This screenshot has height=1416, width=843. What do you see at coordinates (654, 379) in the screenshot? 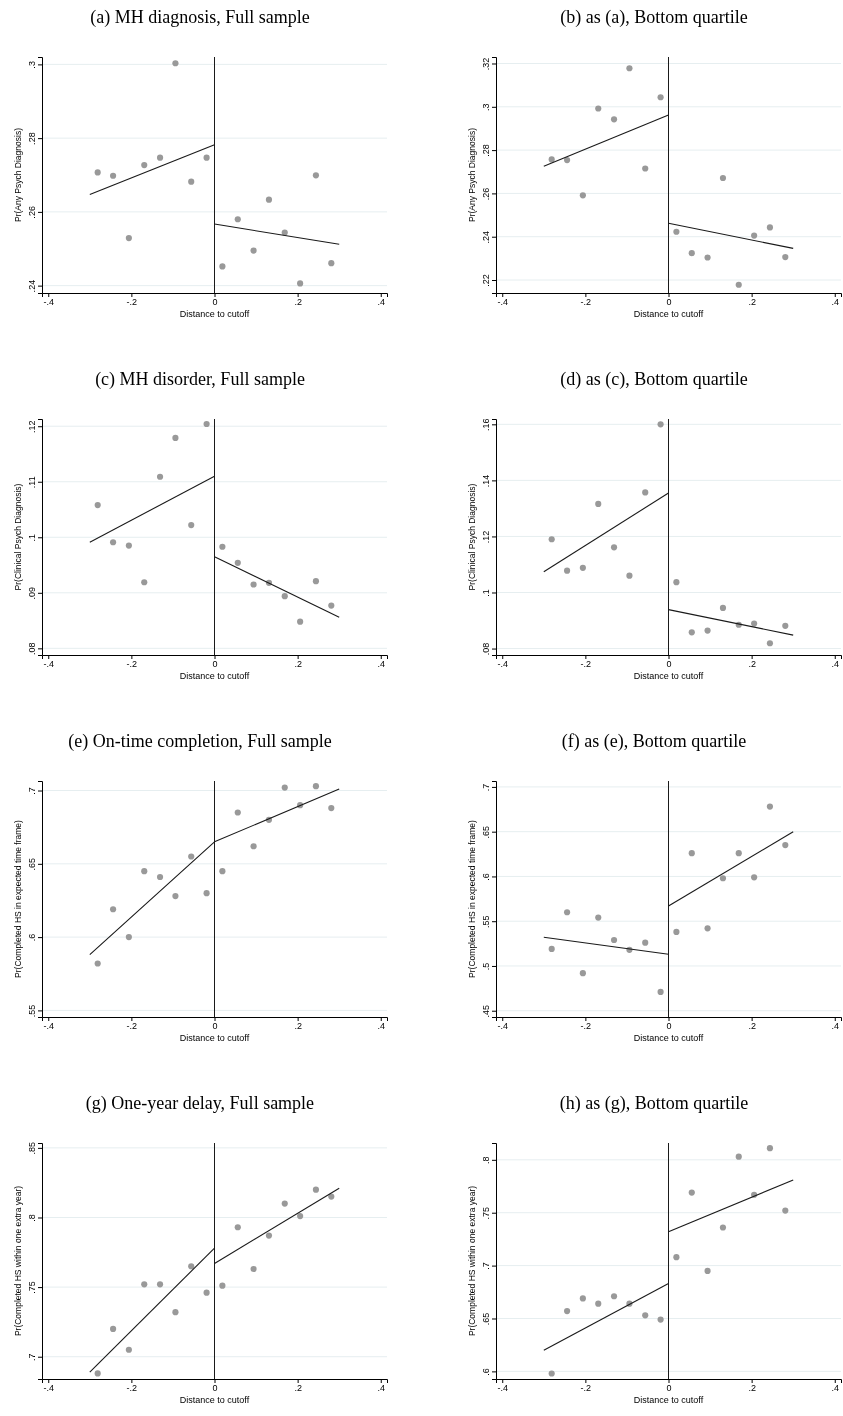
I see `chart-title: (d) as (c), Bottom quartile` at bounding box center [654, 379].